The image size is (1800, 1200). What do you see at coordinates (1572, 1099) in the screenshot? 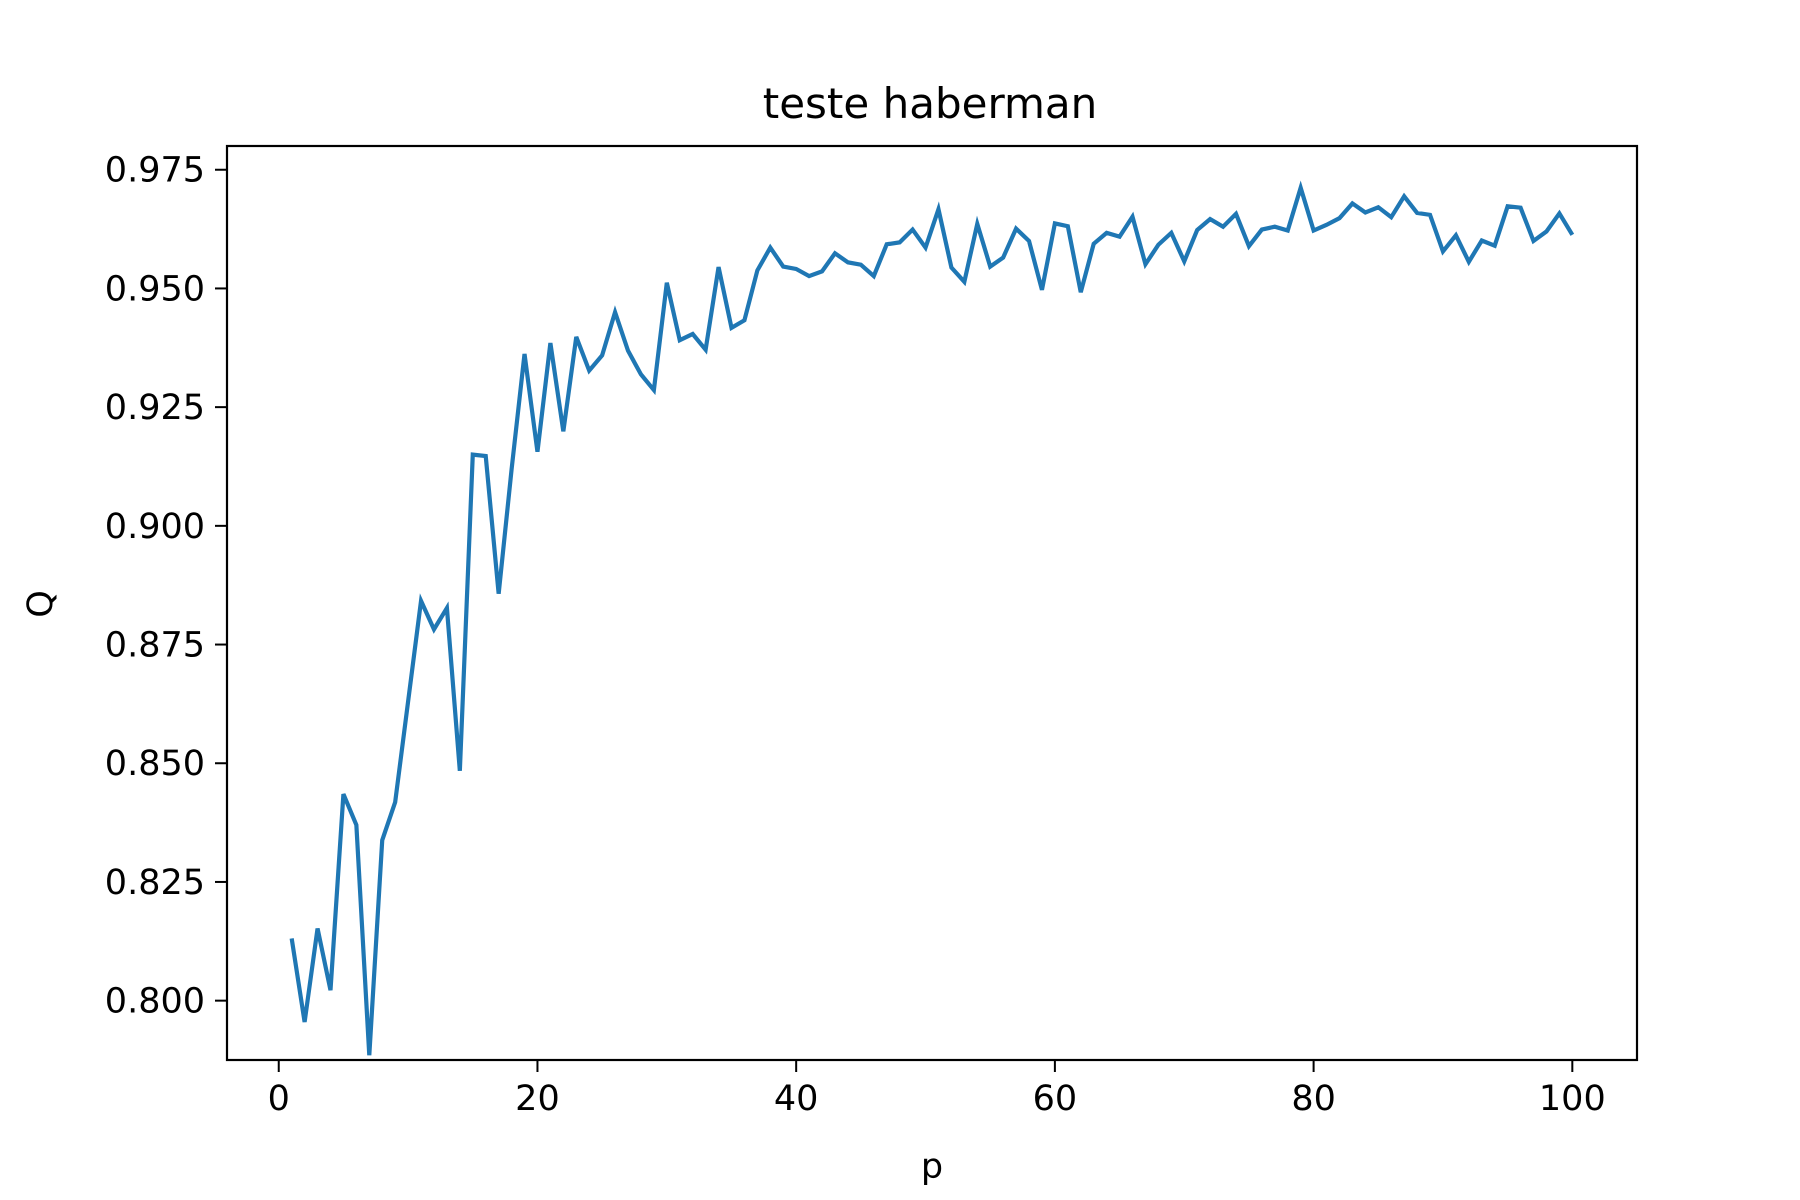
I see `x-tick-label: 100` at bounding box center [1572, 1099].